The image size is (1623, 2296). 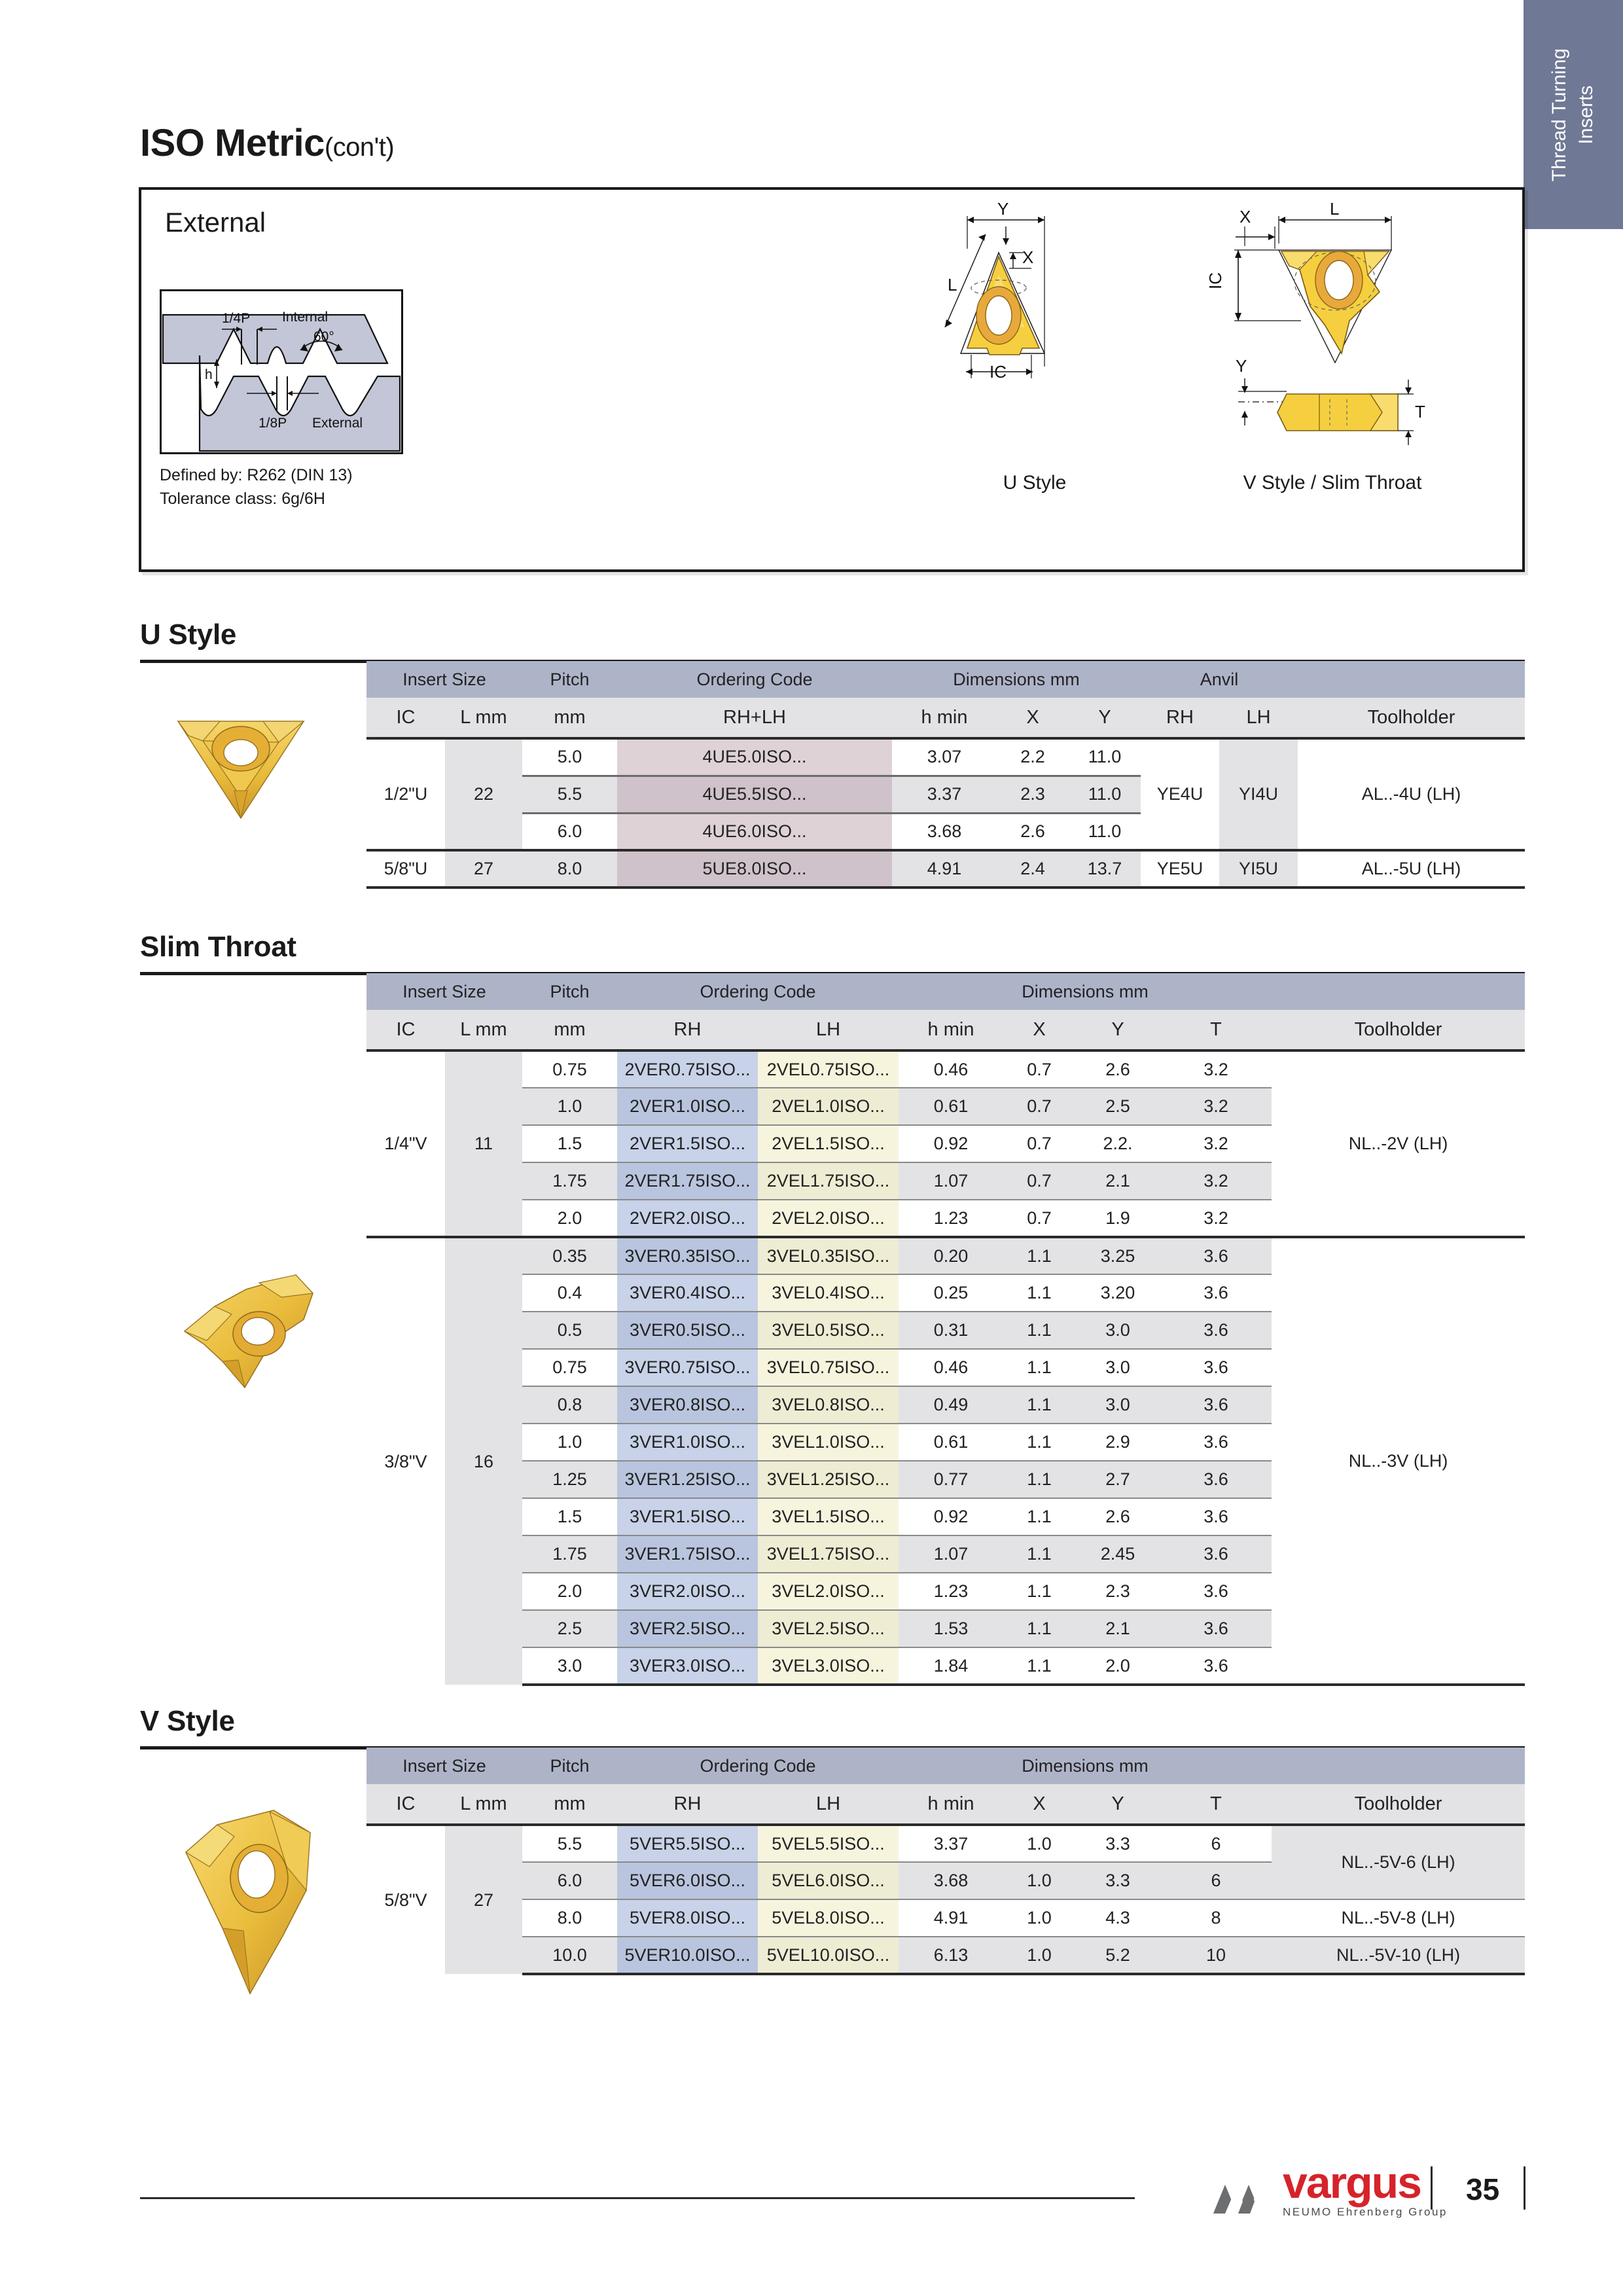 I want to click on slim-throat-insert-photo, so click(x=250, y=1333).